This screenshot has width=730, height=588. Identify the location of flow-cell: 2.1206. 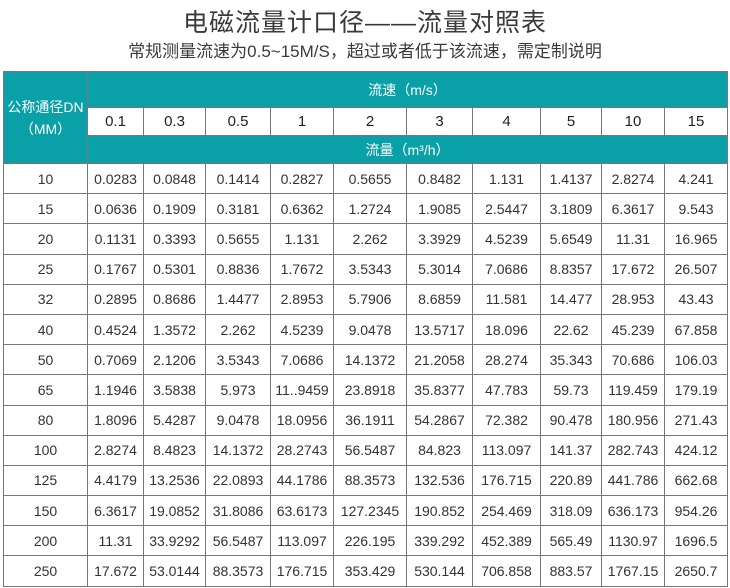
(174, 360).